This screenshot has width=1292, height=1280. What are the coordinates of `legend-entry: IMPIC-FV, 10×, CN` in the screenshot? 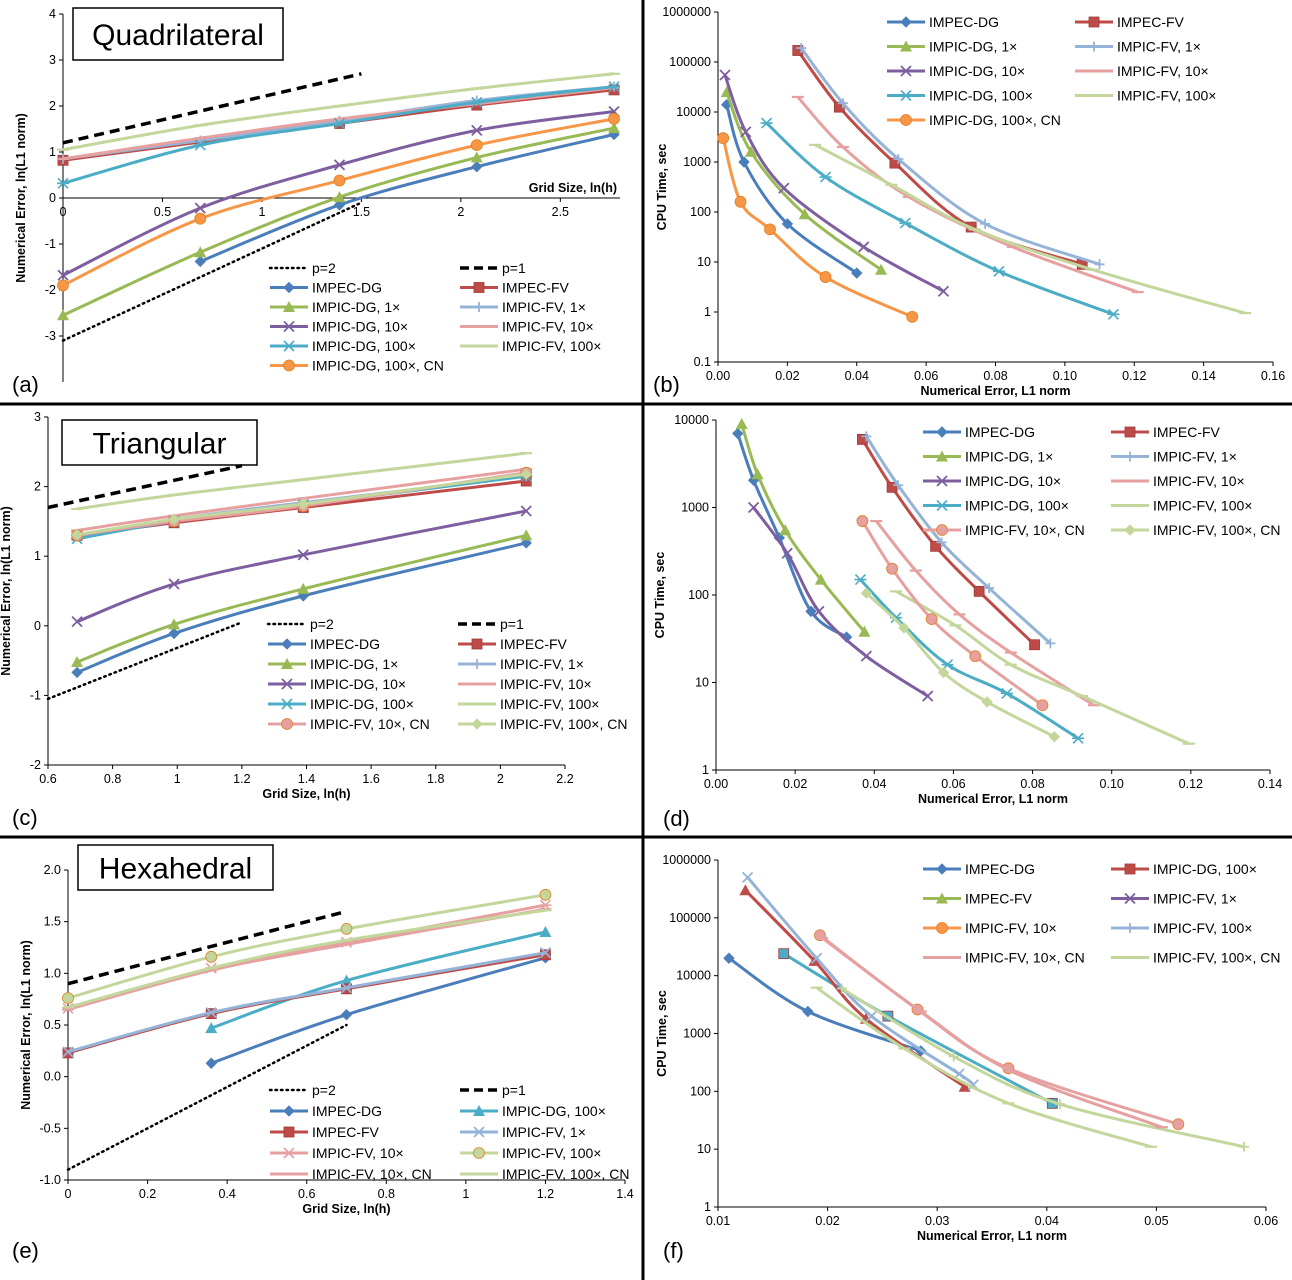 It's located at (1004, 958).